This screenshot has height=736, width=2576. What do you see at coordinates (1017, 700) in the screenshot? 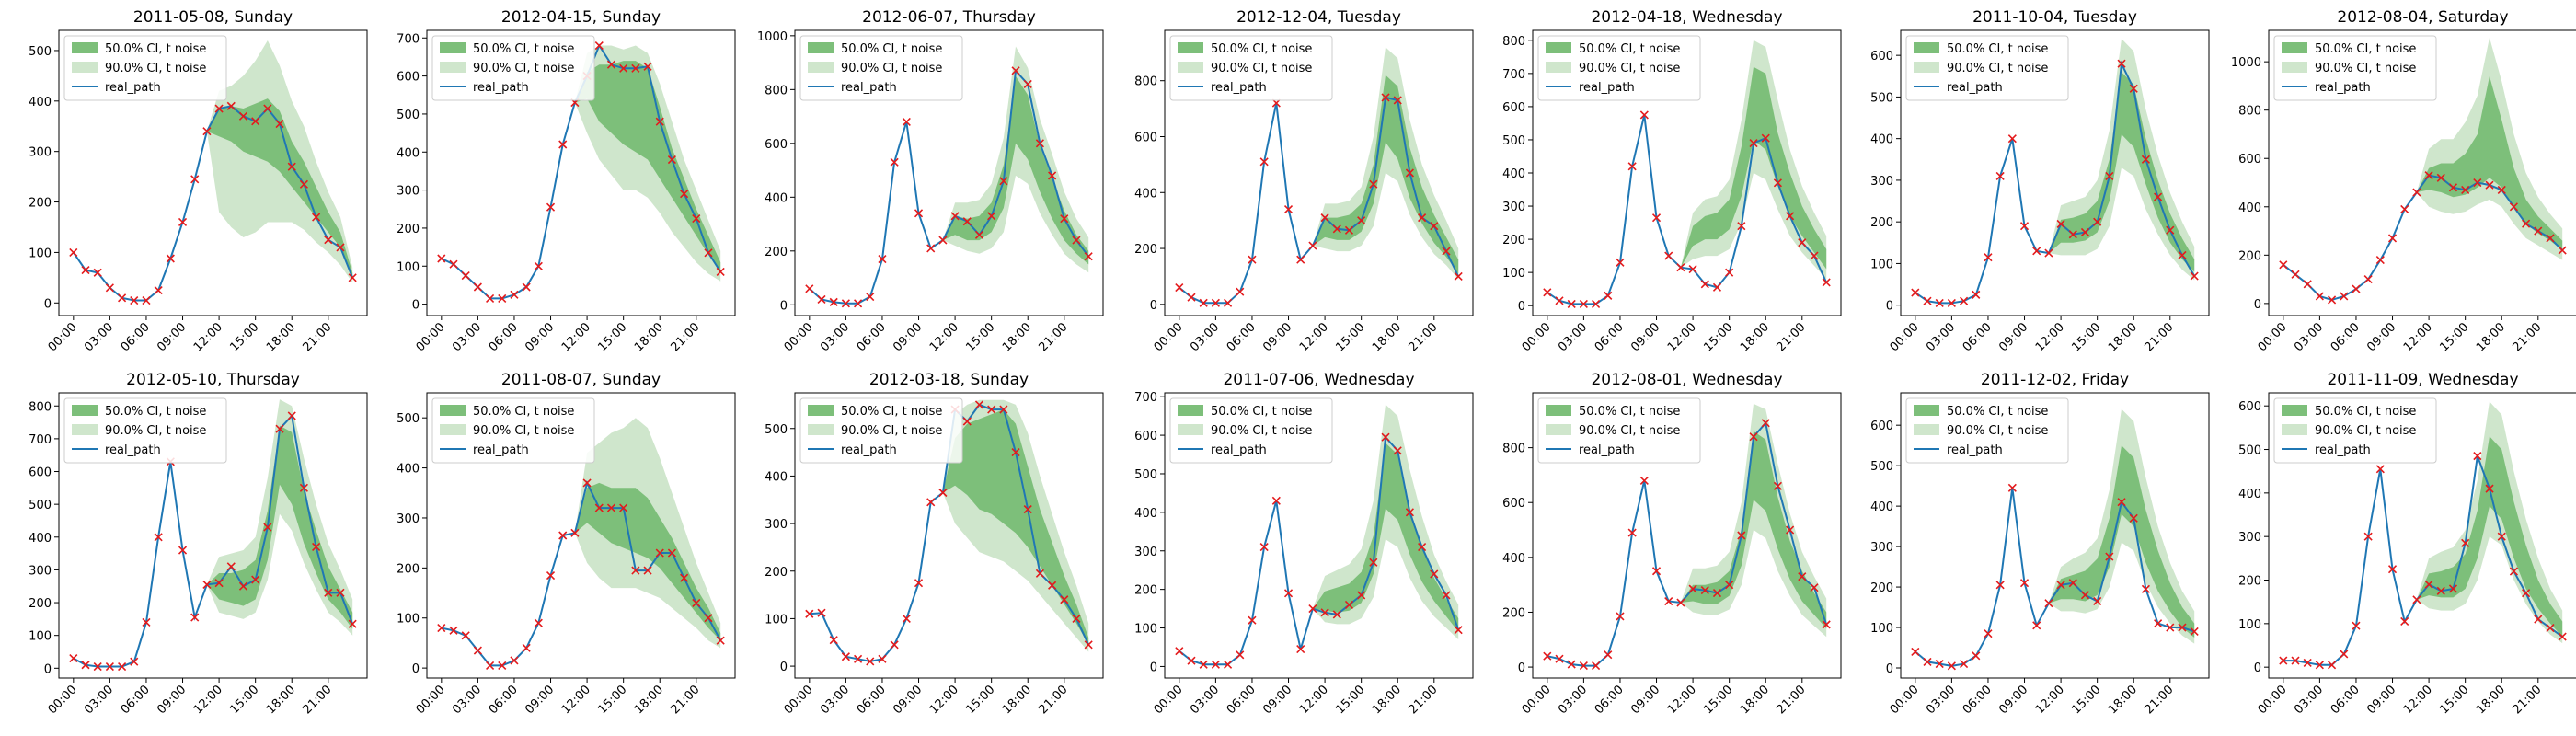
I see `x-tick-label: 18:00` at bounding box center [1017, 700].